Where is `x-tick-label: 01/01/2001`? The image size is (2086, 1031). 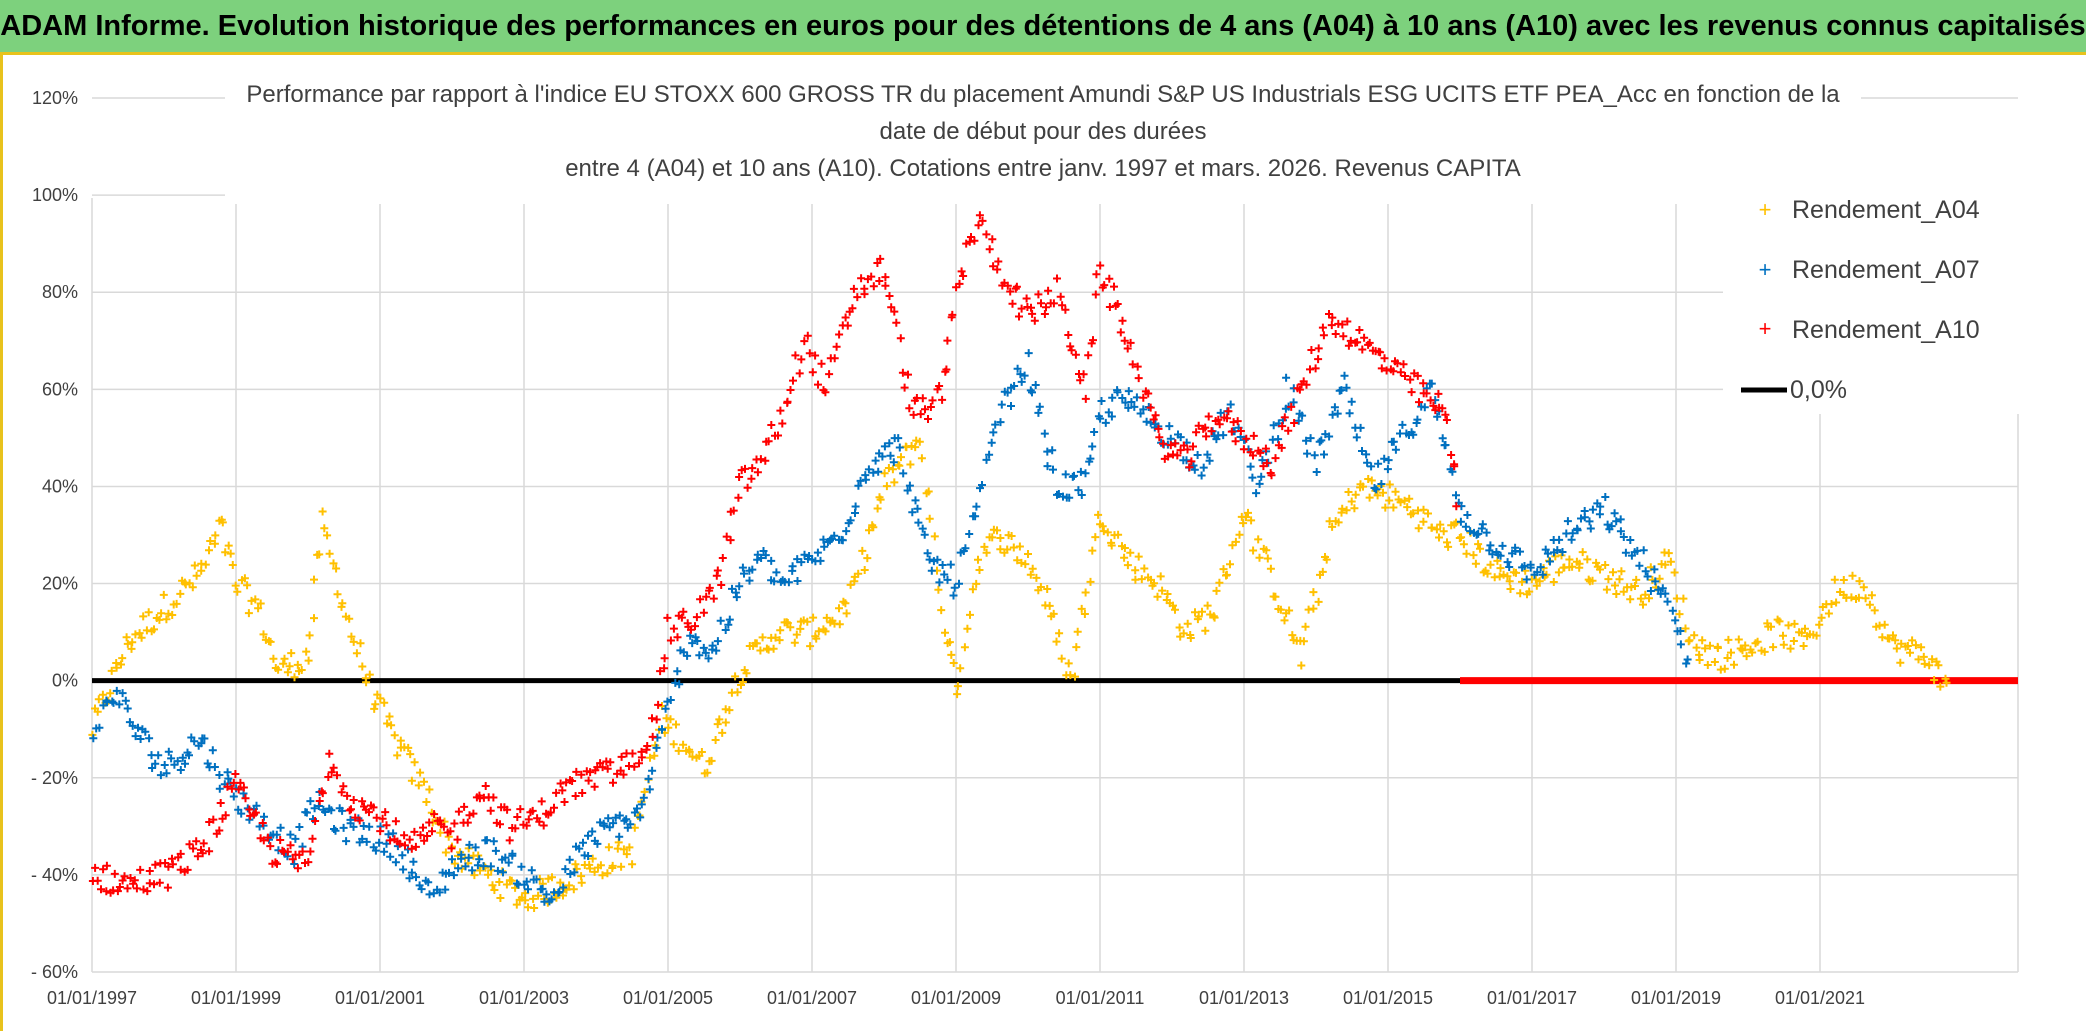 x-tick-label: 01/01/2001 is located at coordinates (380, 998).